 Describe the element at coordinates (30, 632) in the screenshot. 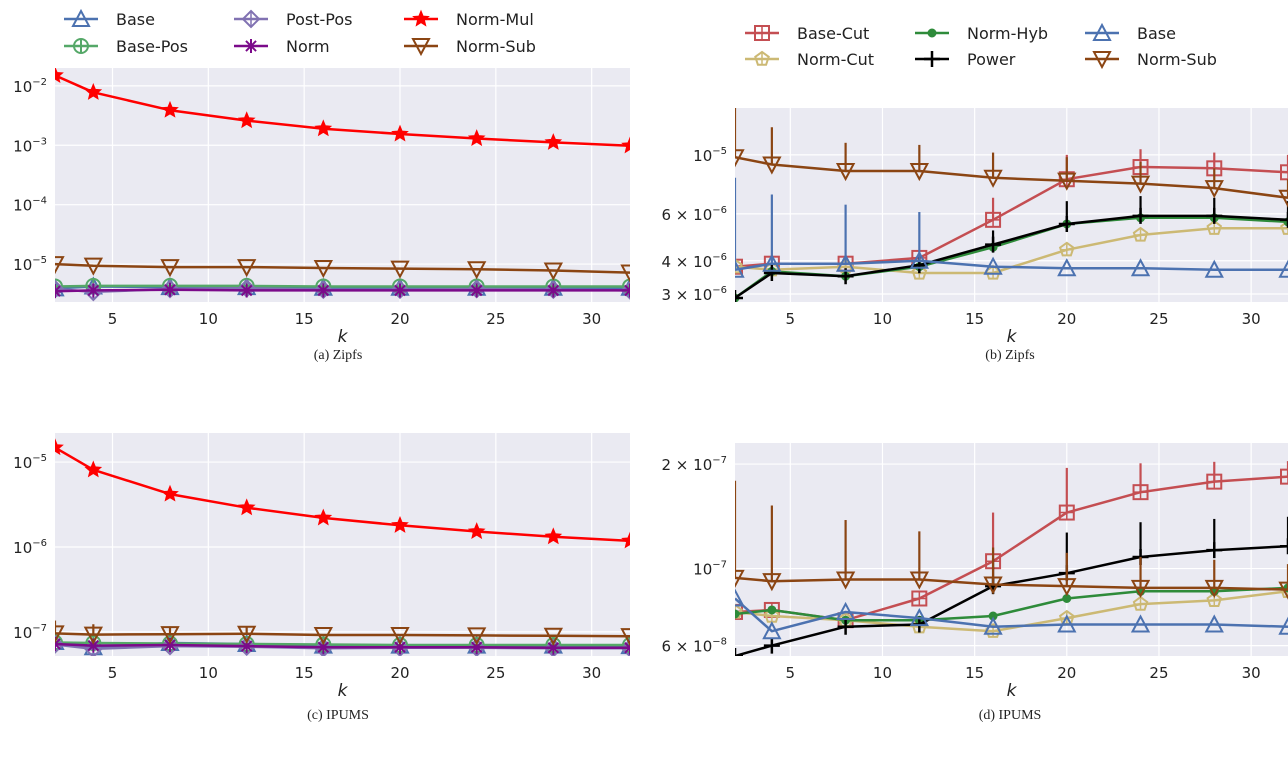

I see `y-tick-label: 10⁻⁷` at that location.